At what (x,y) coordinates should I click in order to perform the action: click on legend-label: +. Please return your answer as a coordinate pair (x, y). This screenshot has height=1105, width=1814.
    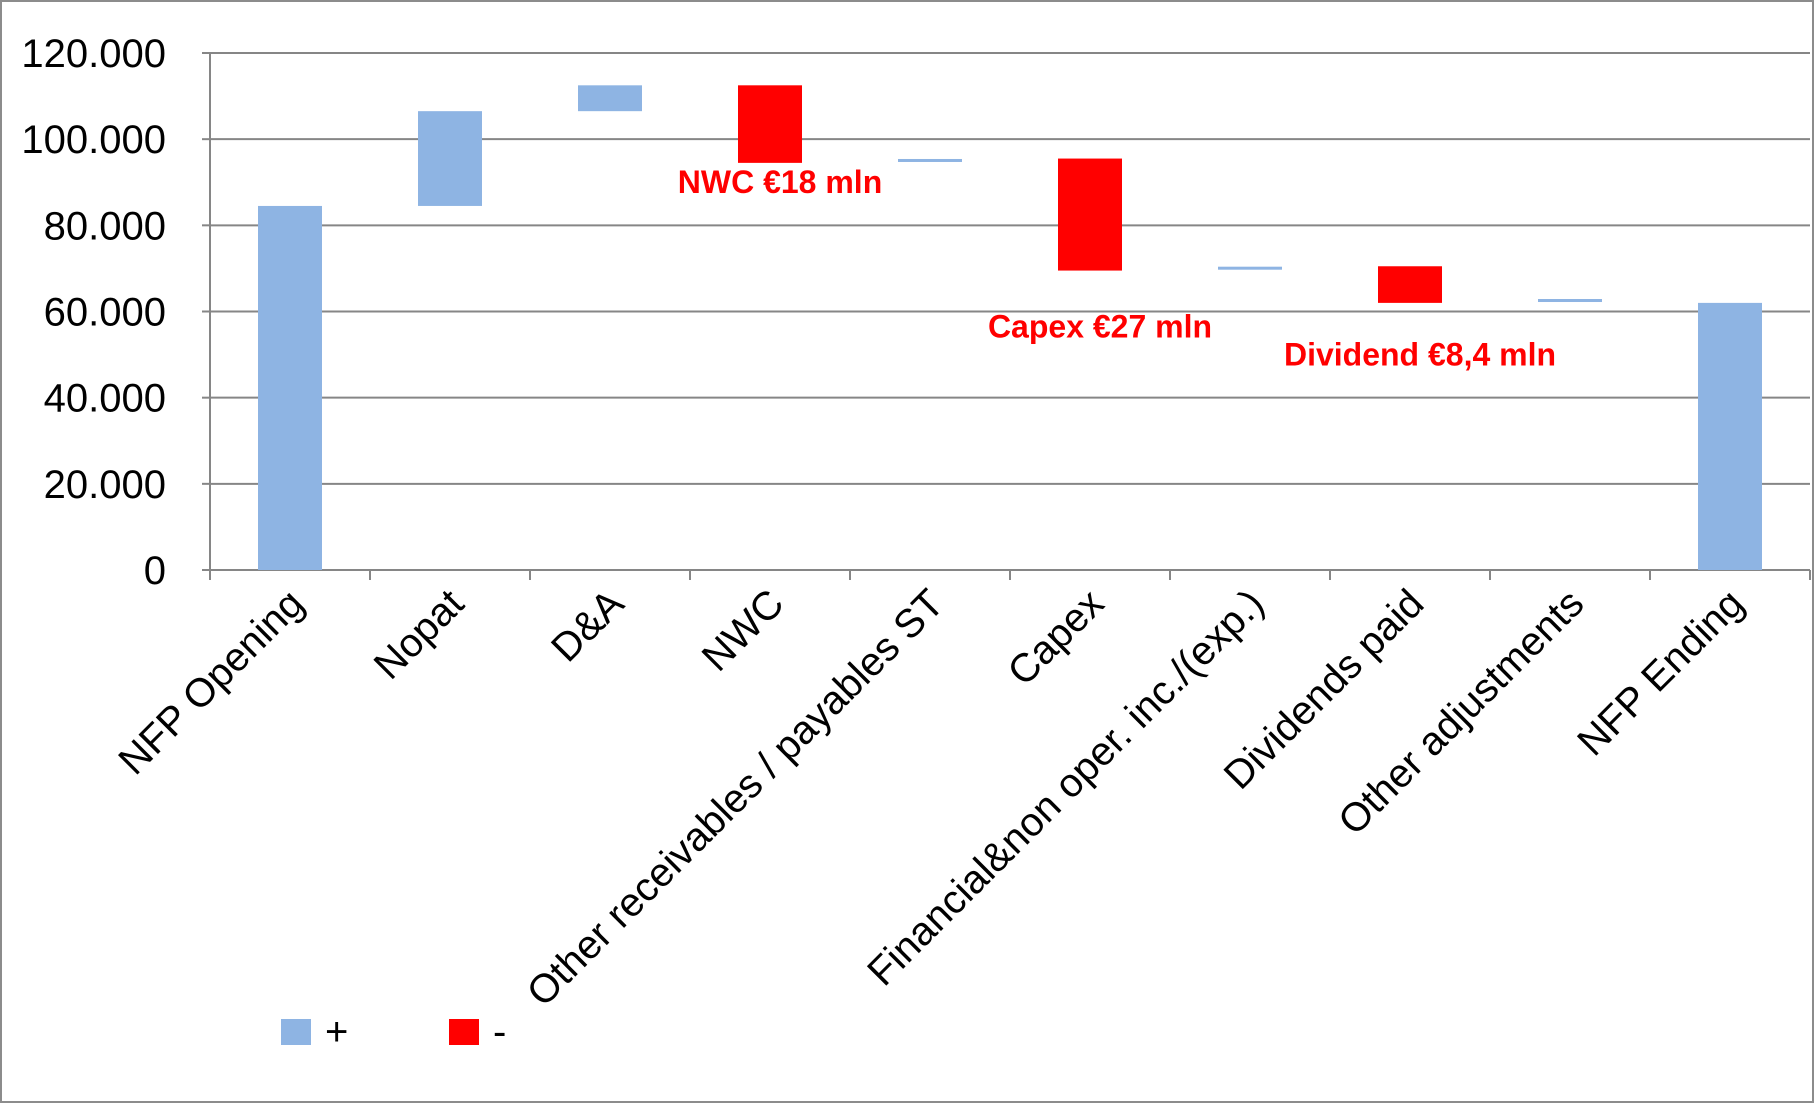
    Looking at the image, I should click on (336, 1032).